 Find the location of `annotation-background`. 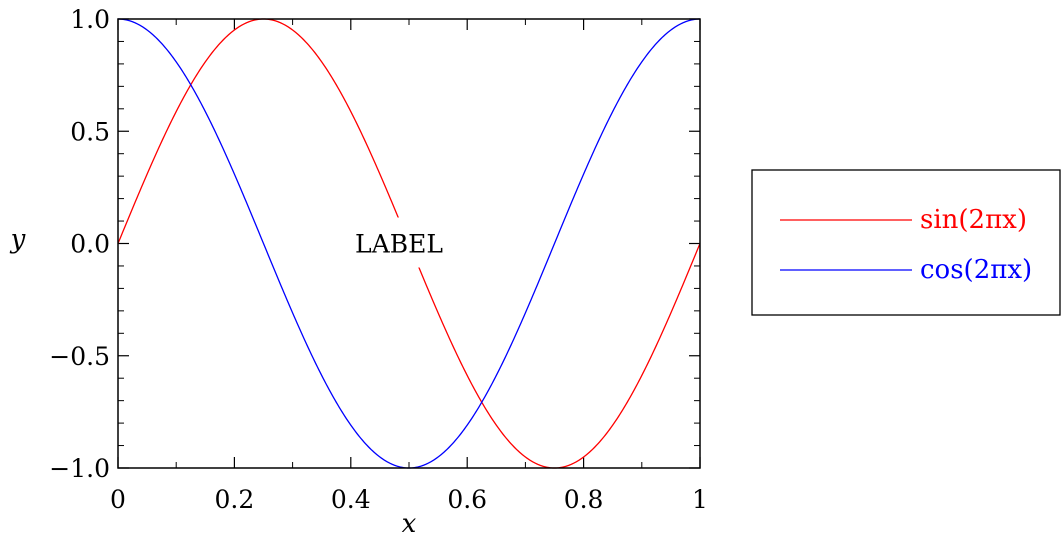

annotation-background is located at coordinates (399, 242).